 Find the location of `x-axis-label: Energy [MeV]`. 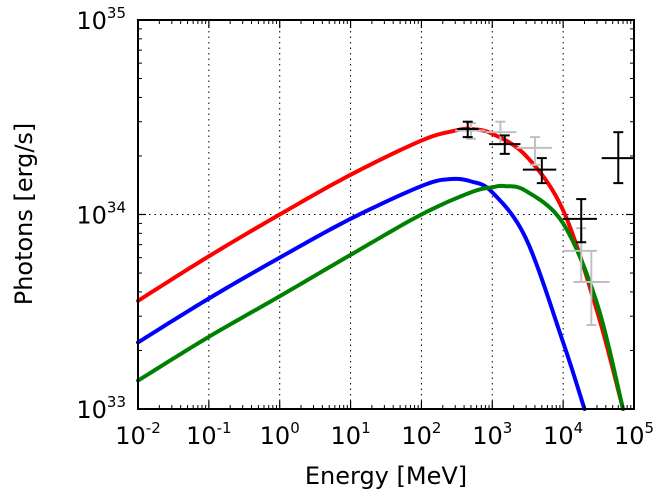

x-axis-label: Energy [MeV] is located at coordinates (386, 476).